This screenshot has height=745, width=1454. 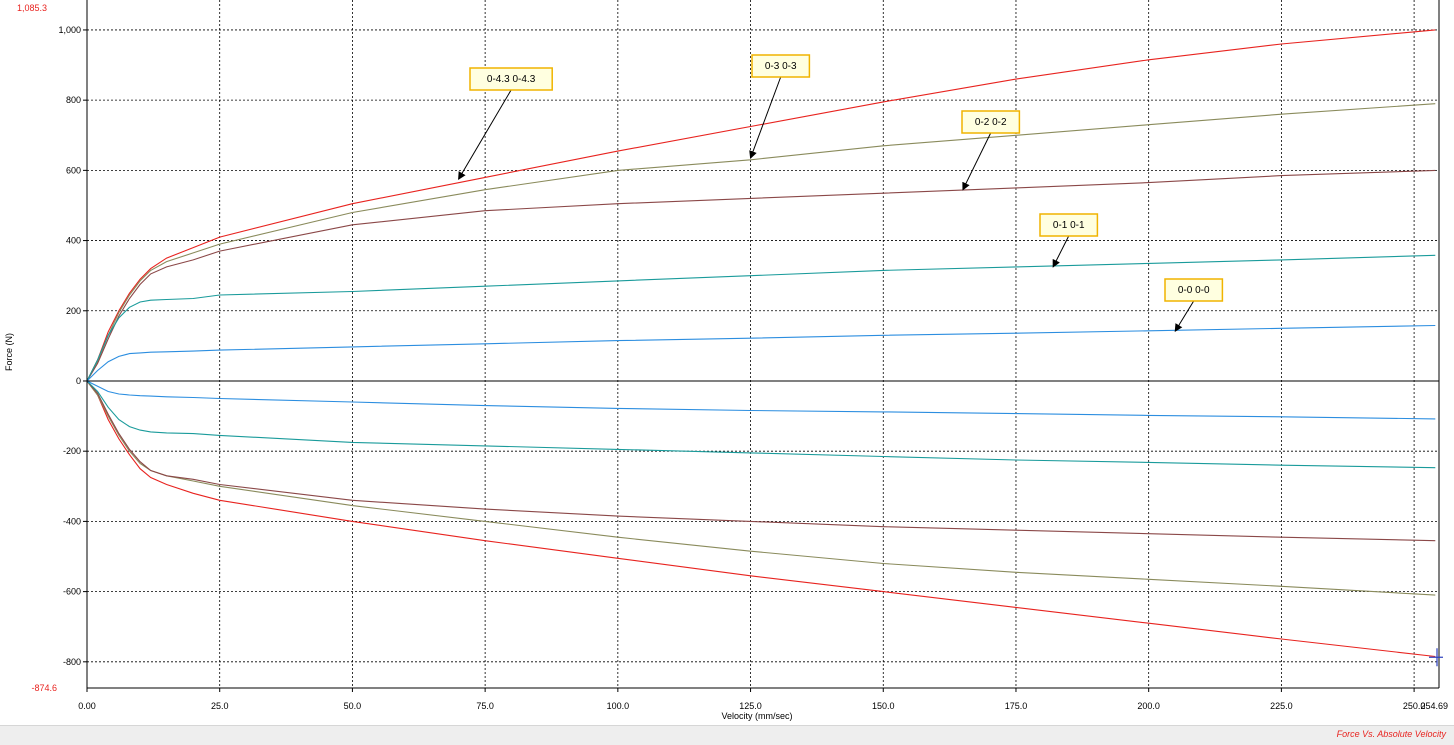 What do you see at coordinates (1434, 706) in the screenshot?
I see `x-max-label: 254.69` at bounding box center [1434, 706].